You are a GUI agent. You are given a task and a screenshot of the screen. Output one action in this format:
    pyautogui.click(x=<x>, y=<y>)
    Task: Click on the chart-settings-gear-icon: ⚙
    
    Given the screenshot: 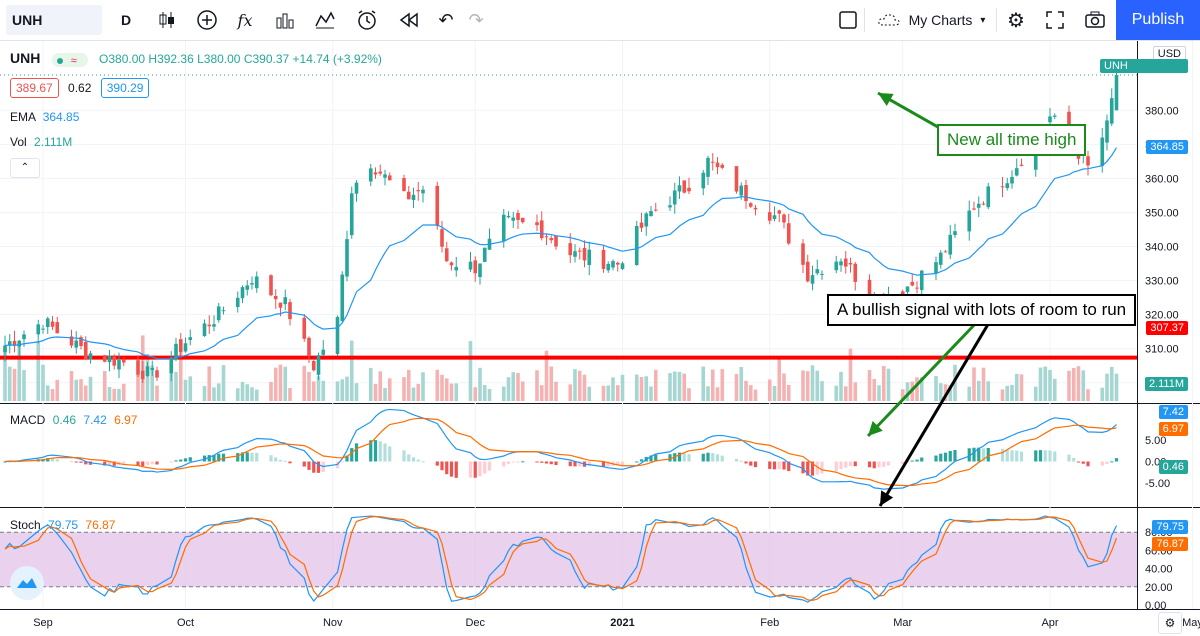 What is the action you would take?
    pyautogui.click(x=1170, y=623)
    